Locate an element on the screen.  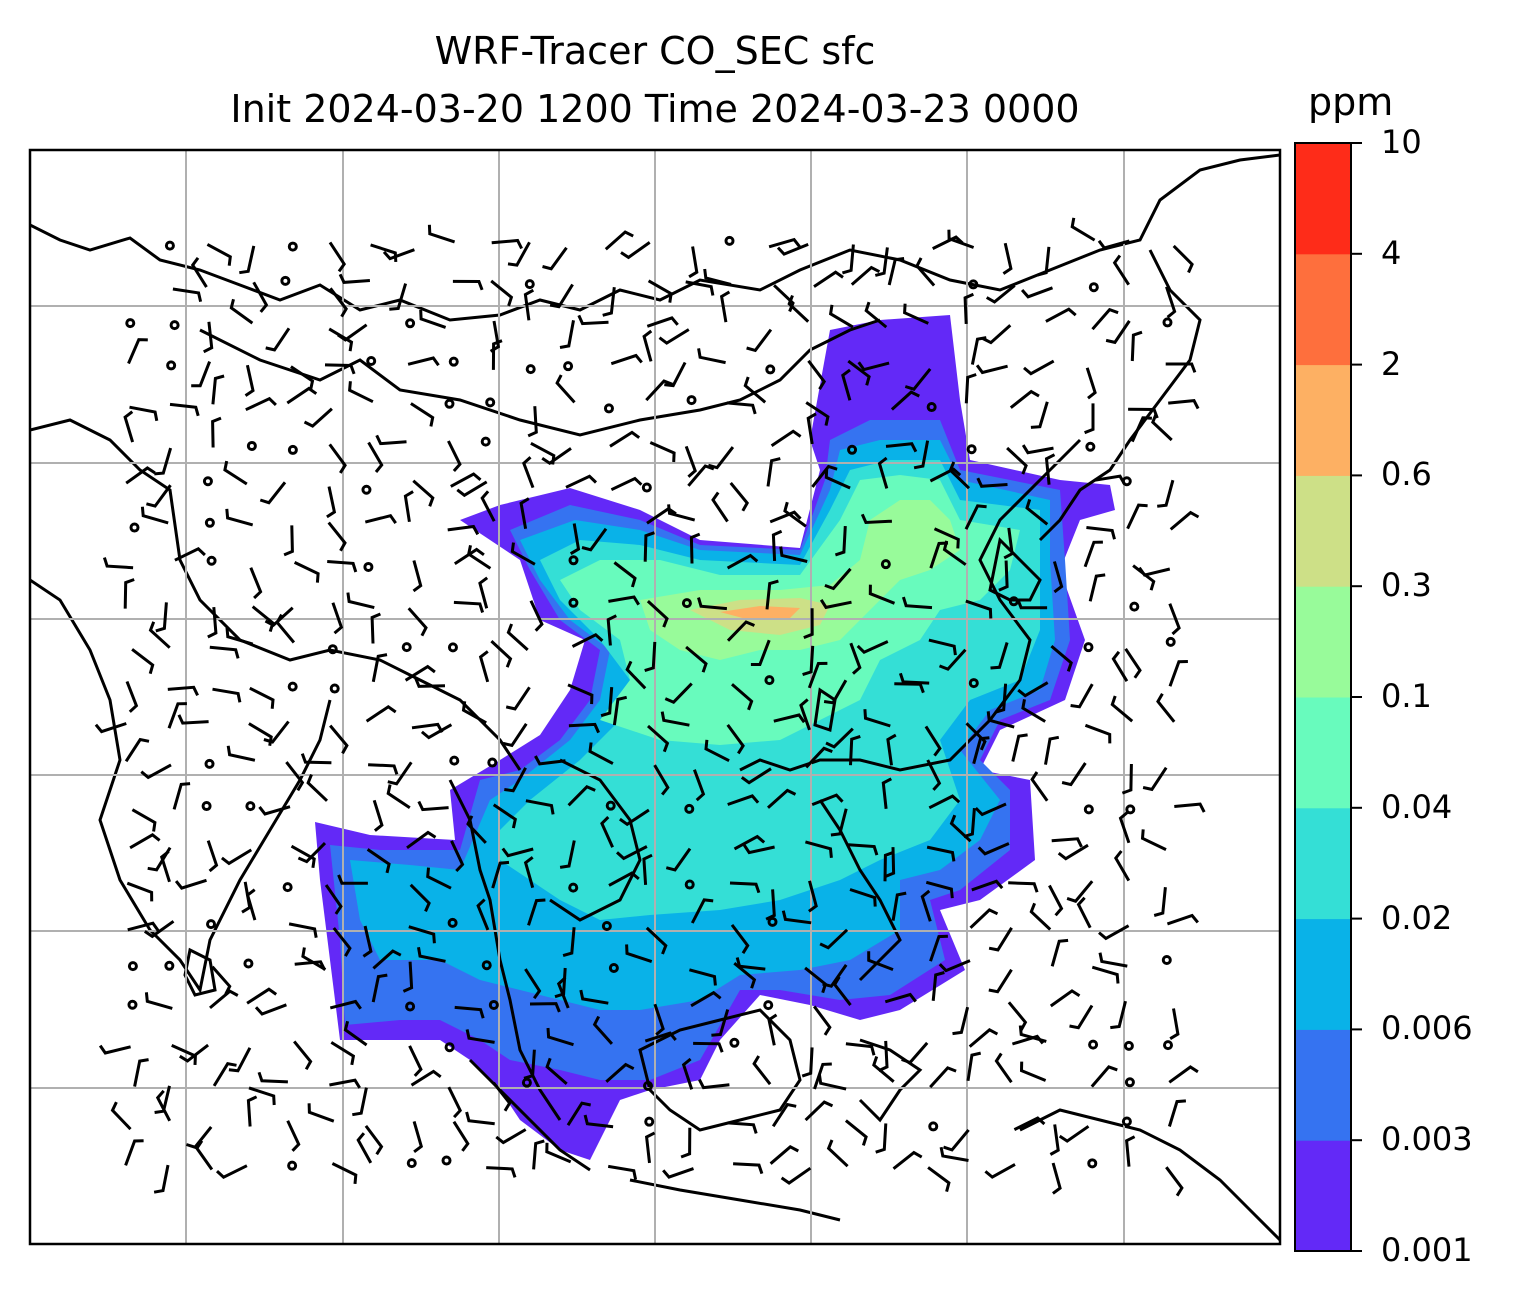
chart-title-line1: WRF-Tracer CO_SEC sfc is located at coordinates (655, 51).